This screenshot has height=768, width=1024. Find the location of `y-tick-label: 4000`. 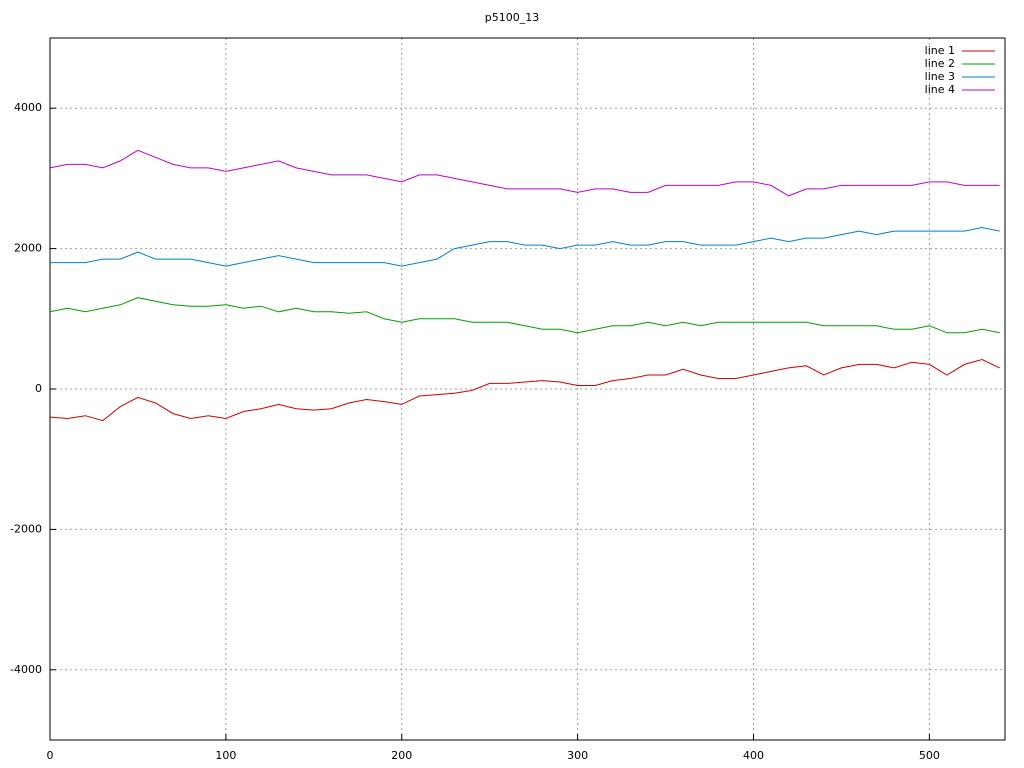

y-tick-label: 4000 is located at coordinates (28, 107).